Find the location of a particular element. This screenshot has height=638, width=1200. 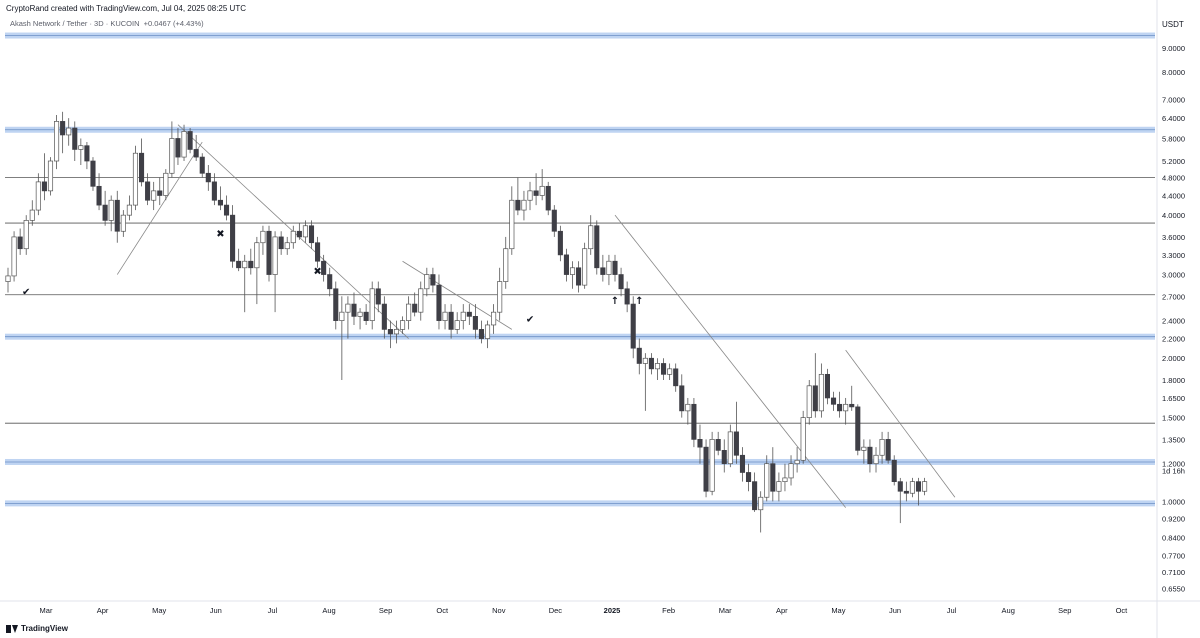

y-tick-label: 5.2000 is located at coordinates (1173, 161).